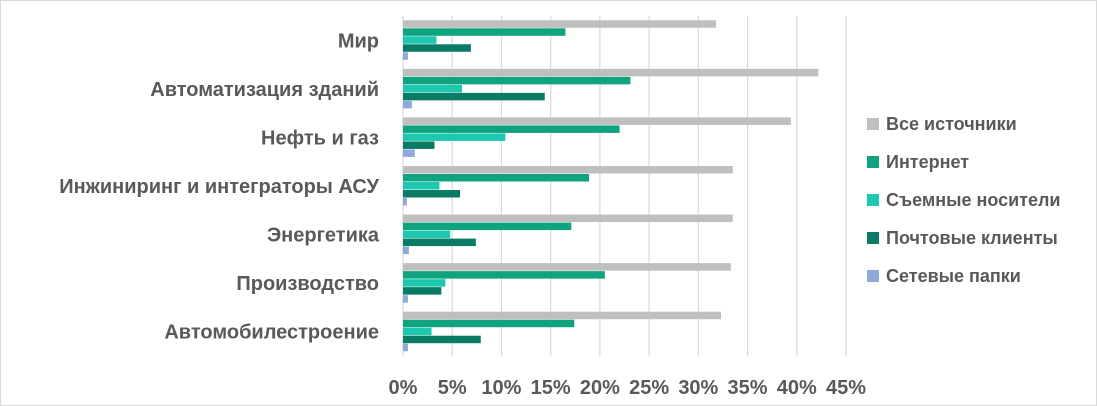 Image resolution: width=1097 pixels, height=406 pixels. I want to click on legend-label: Почтовые клиенты, so click(972, 238).